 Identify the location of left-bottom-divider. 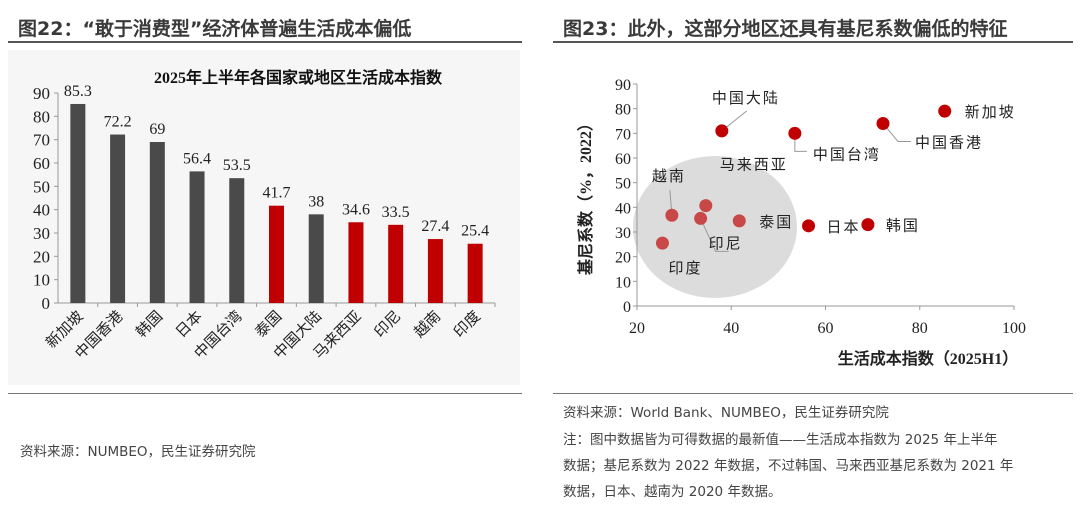
(265, 393).